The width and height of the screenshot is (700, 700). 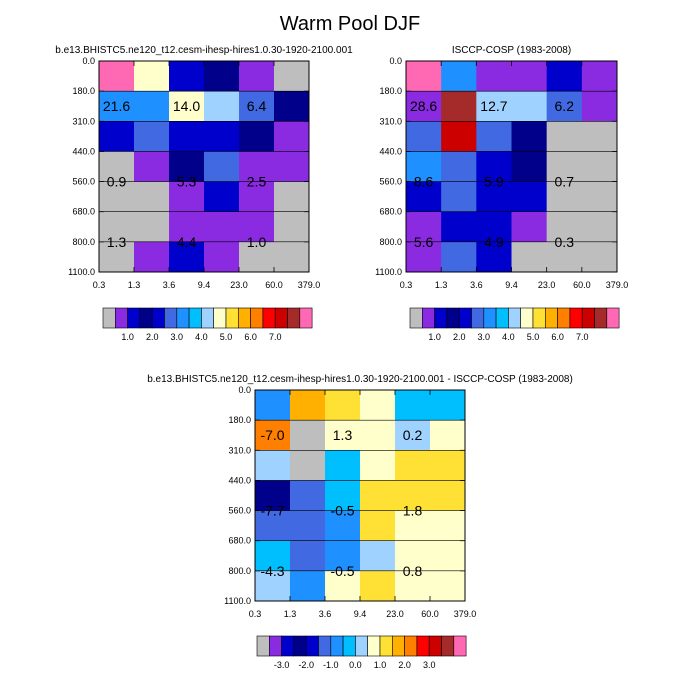 What do you see at coordinates (83, 91) in the screenshot?
I see `y-tick-label: 180.0` at bounding box center [83, 91].